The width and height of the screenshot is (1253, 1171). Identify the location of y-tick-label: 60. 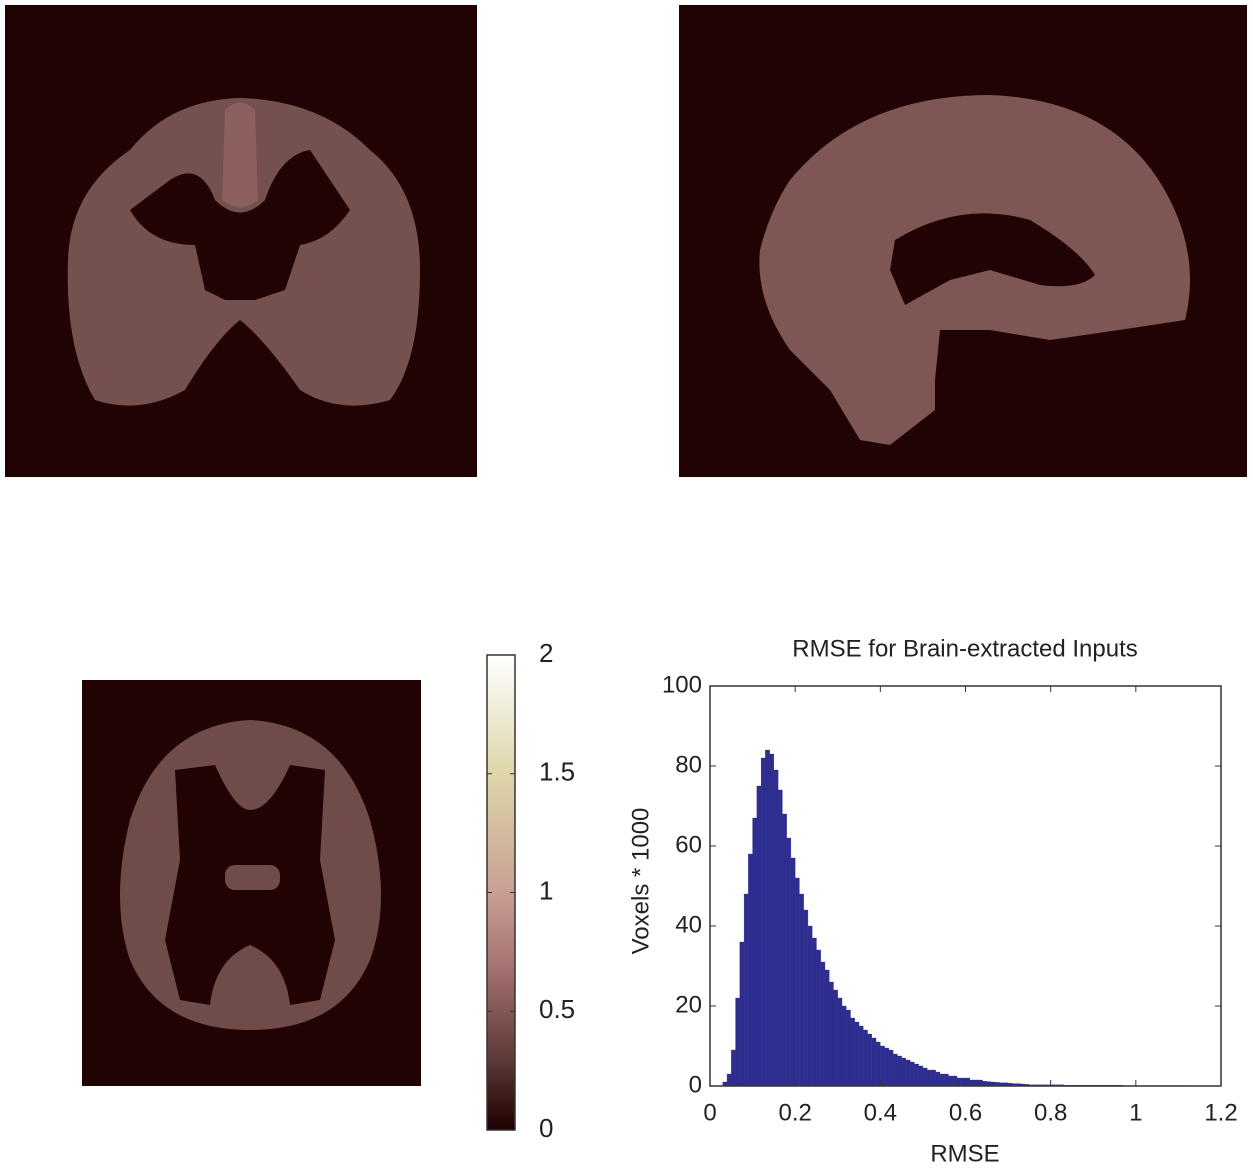
(688, 844).